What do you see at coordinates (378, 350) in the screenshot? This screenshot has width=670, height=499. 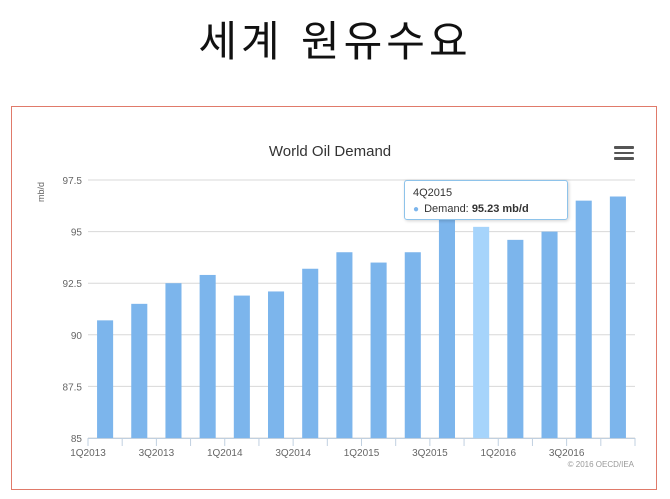 I see `bar-1Q2015` at bounding box center [378, 350].